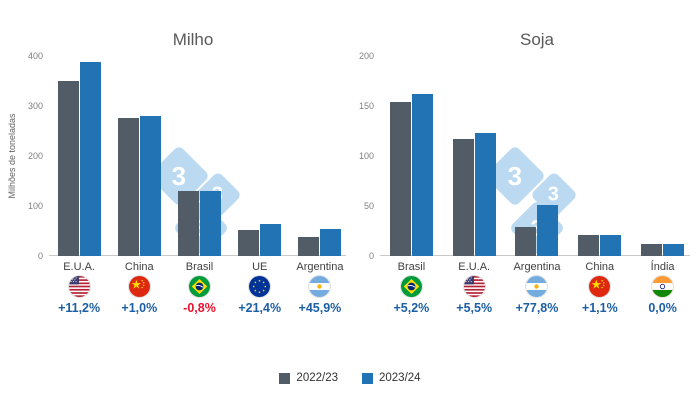  I want to click on category-column: Argentina +45,9%, so click(320, 185).